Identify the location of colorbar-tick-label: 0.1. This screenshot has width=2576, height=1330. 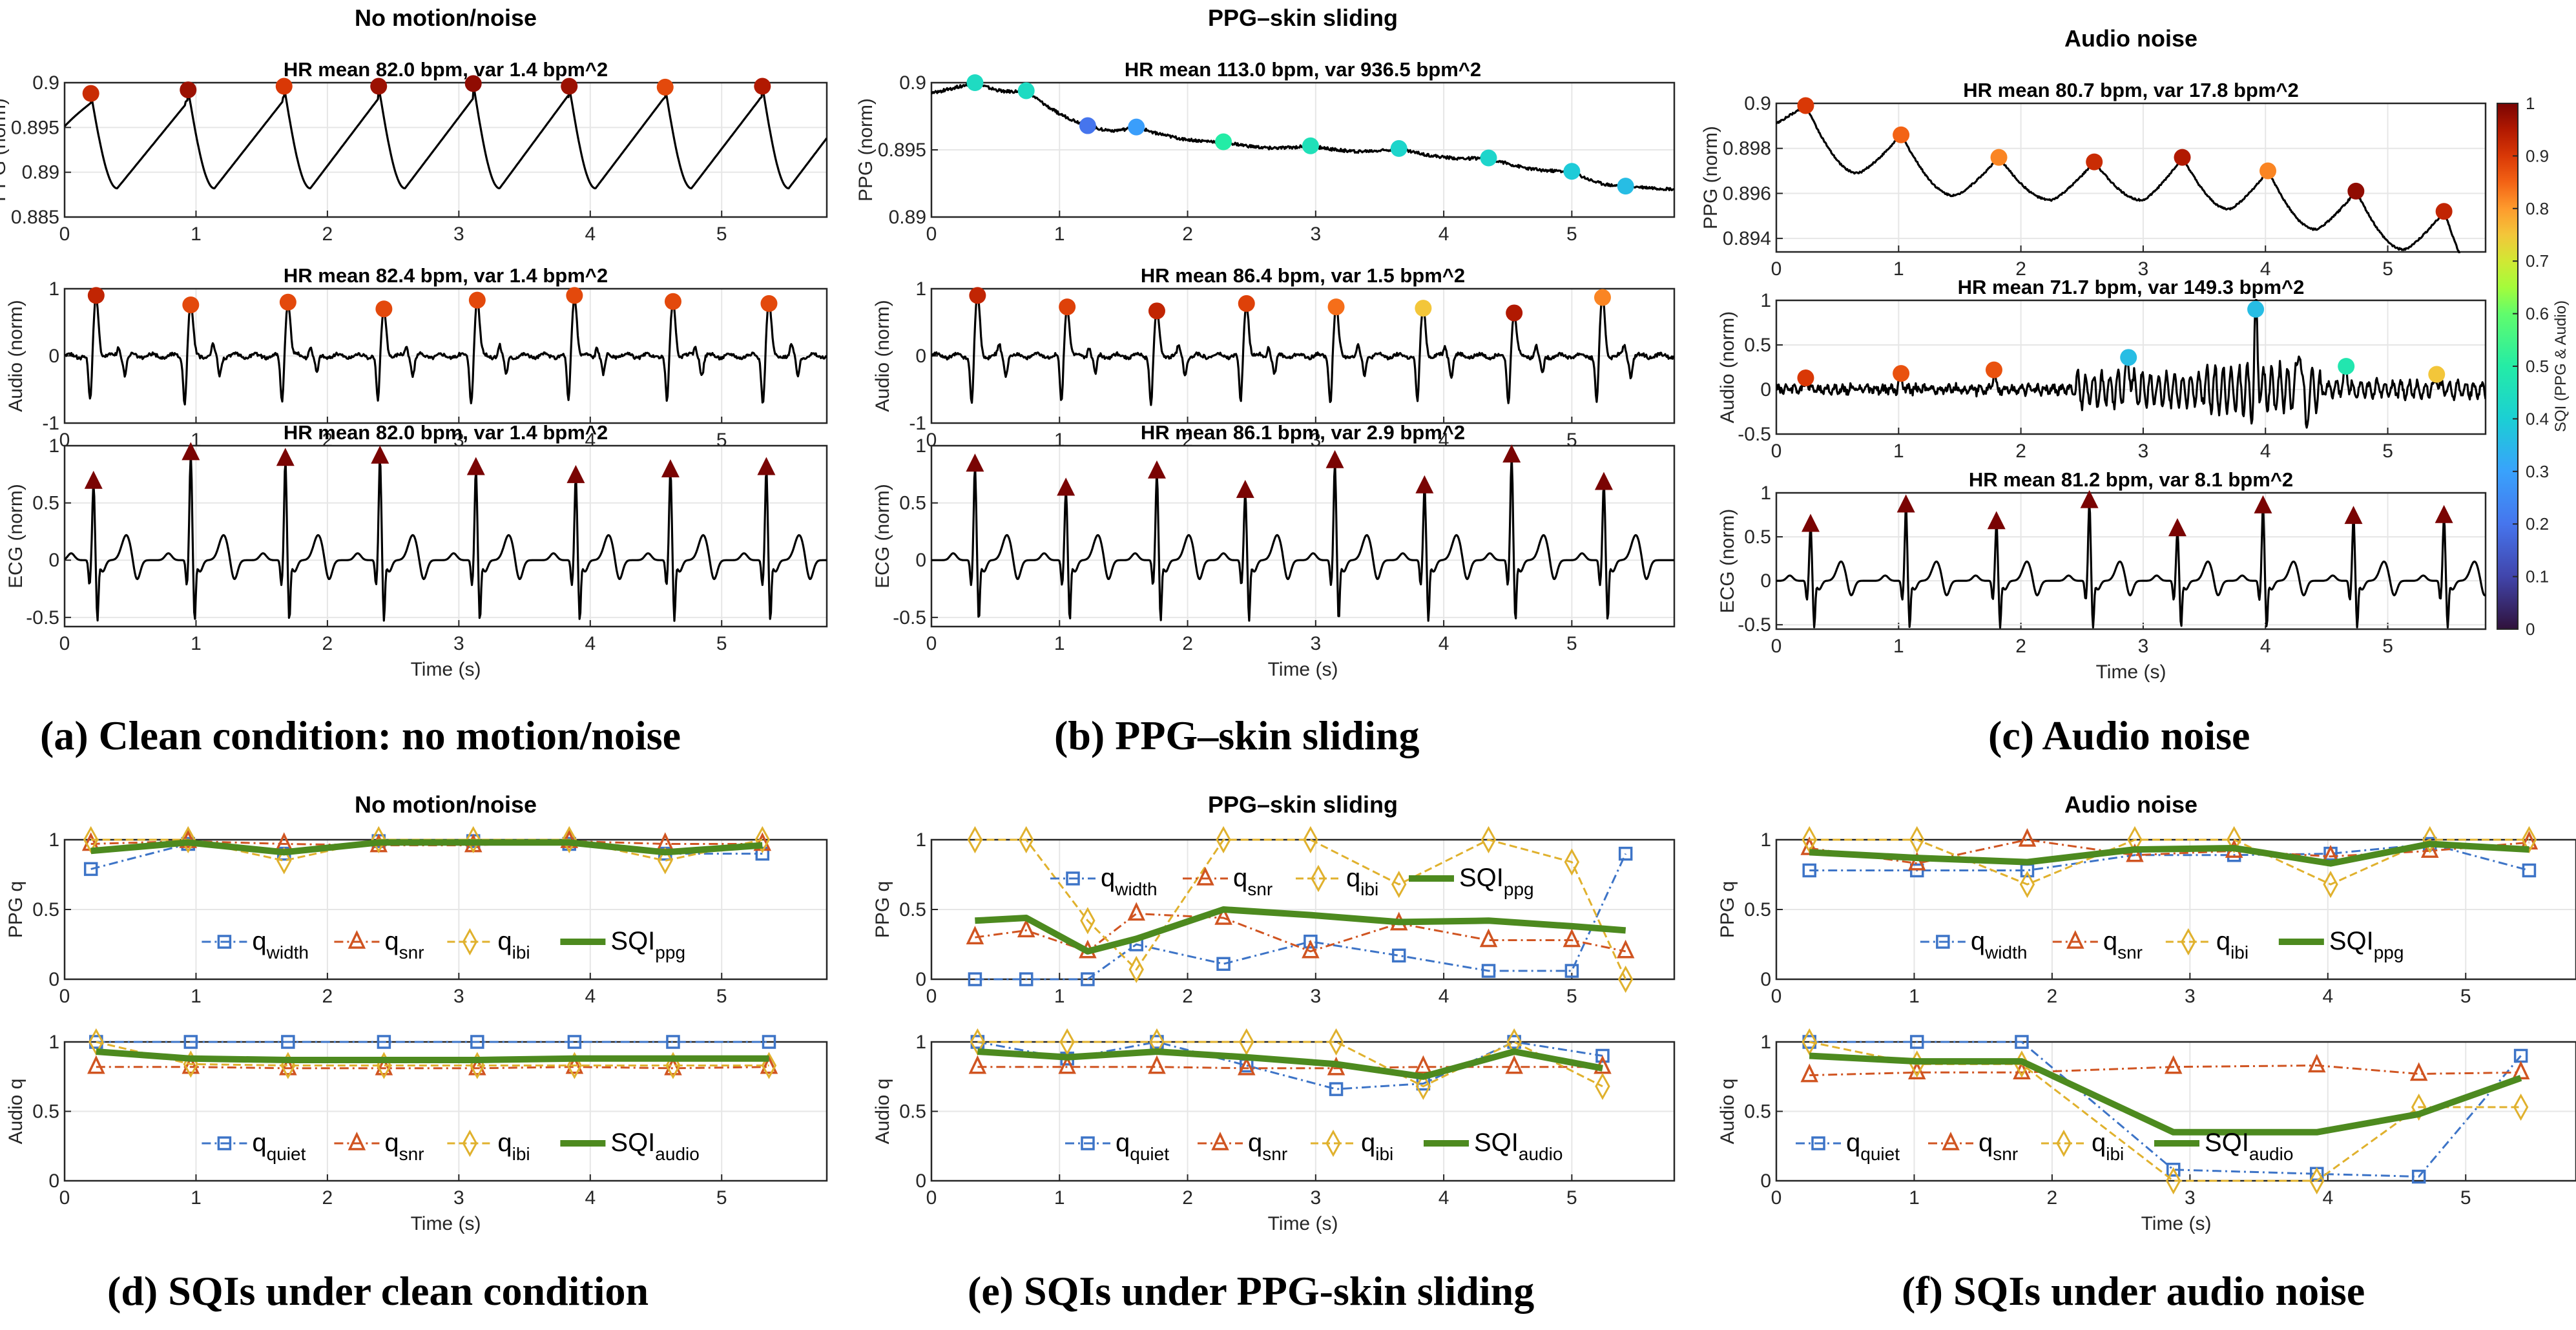
(2537, 577).